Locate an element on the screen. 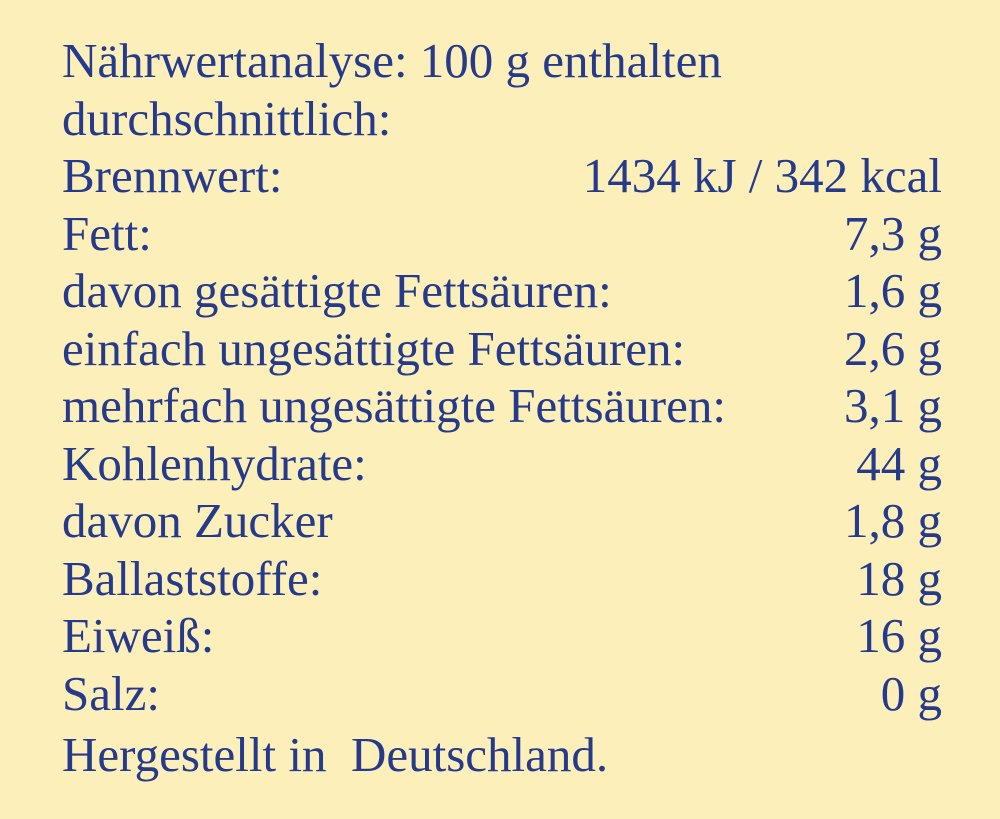  nutrient-row: Fett: 7,3 g is located at coordinates (502, 234).